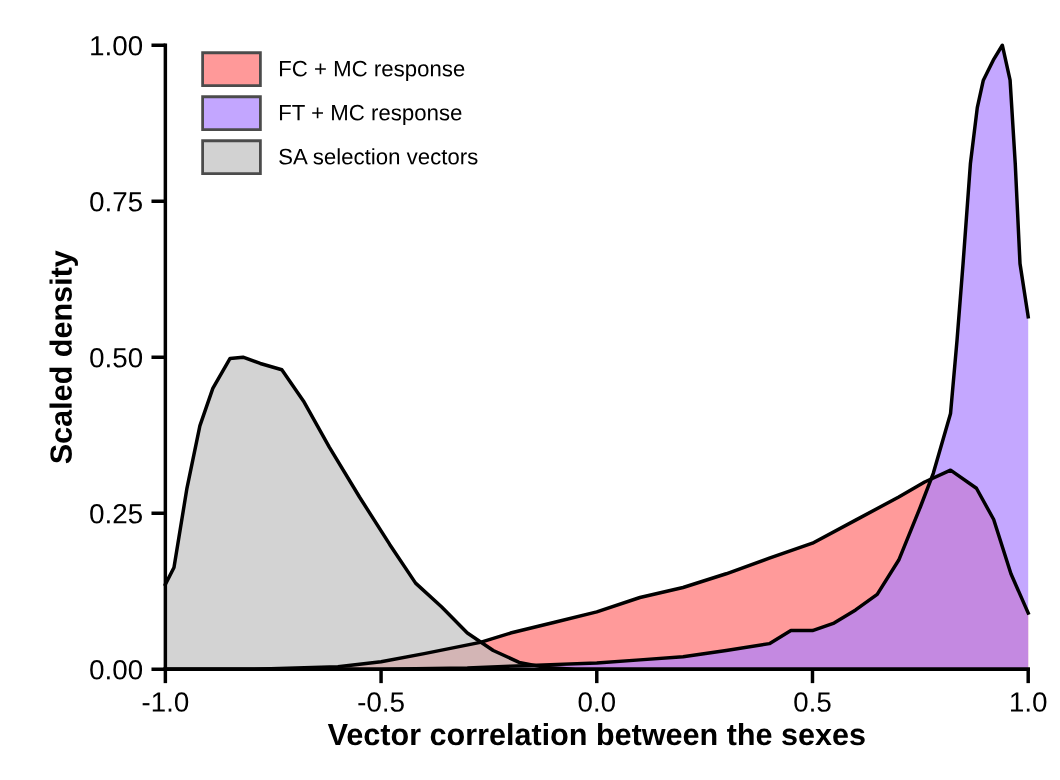 The width and height of the screenshot is (1060, 780). Describe the element at coordinates (63, 357) in the screenshot. I see `y-axis-title: Scaled density` at that location.